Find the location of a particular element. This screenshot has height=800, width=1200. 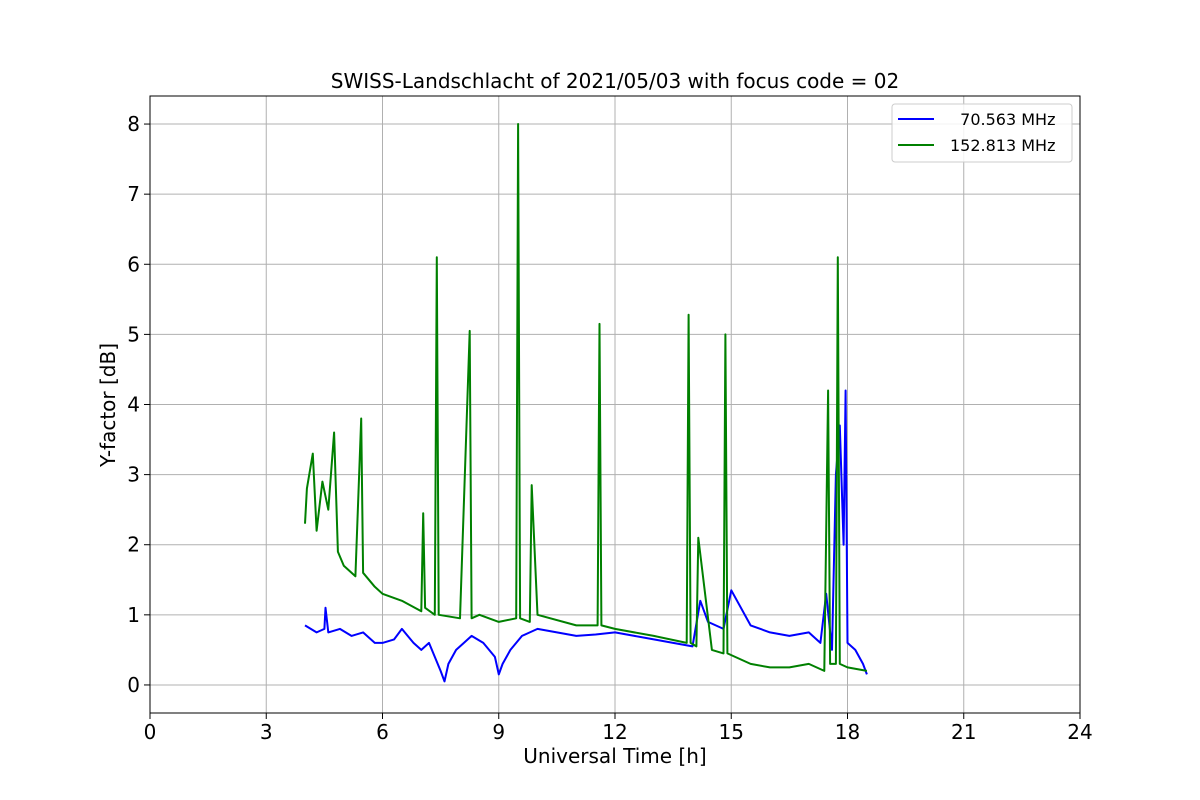

x-tick-label: 15 is located at coordinates (731, 732).